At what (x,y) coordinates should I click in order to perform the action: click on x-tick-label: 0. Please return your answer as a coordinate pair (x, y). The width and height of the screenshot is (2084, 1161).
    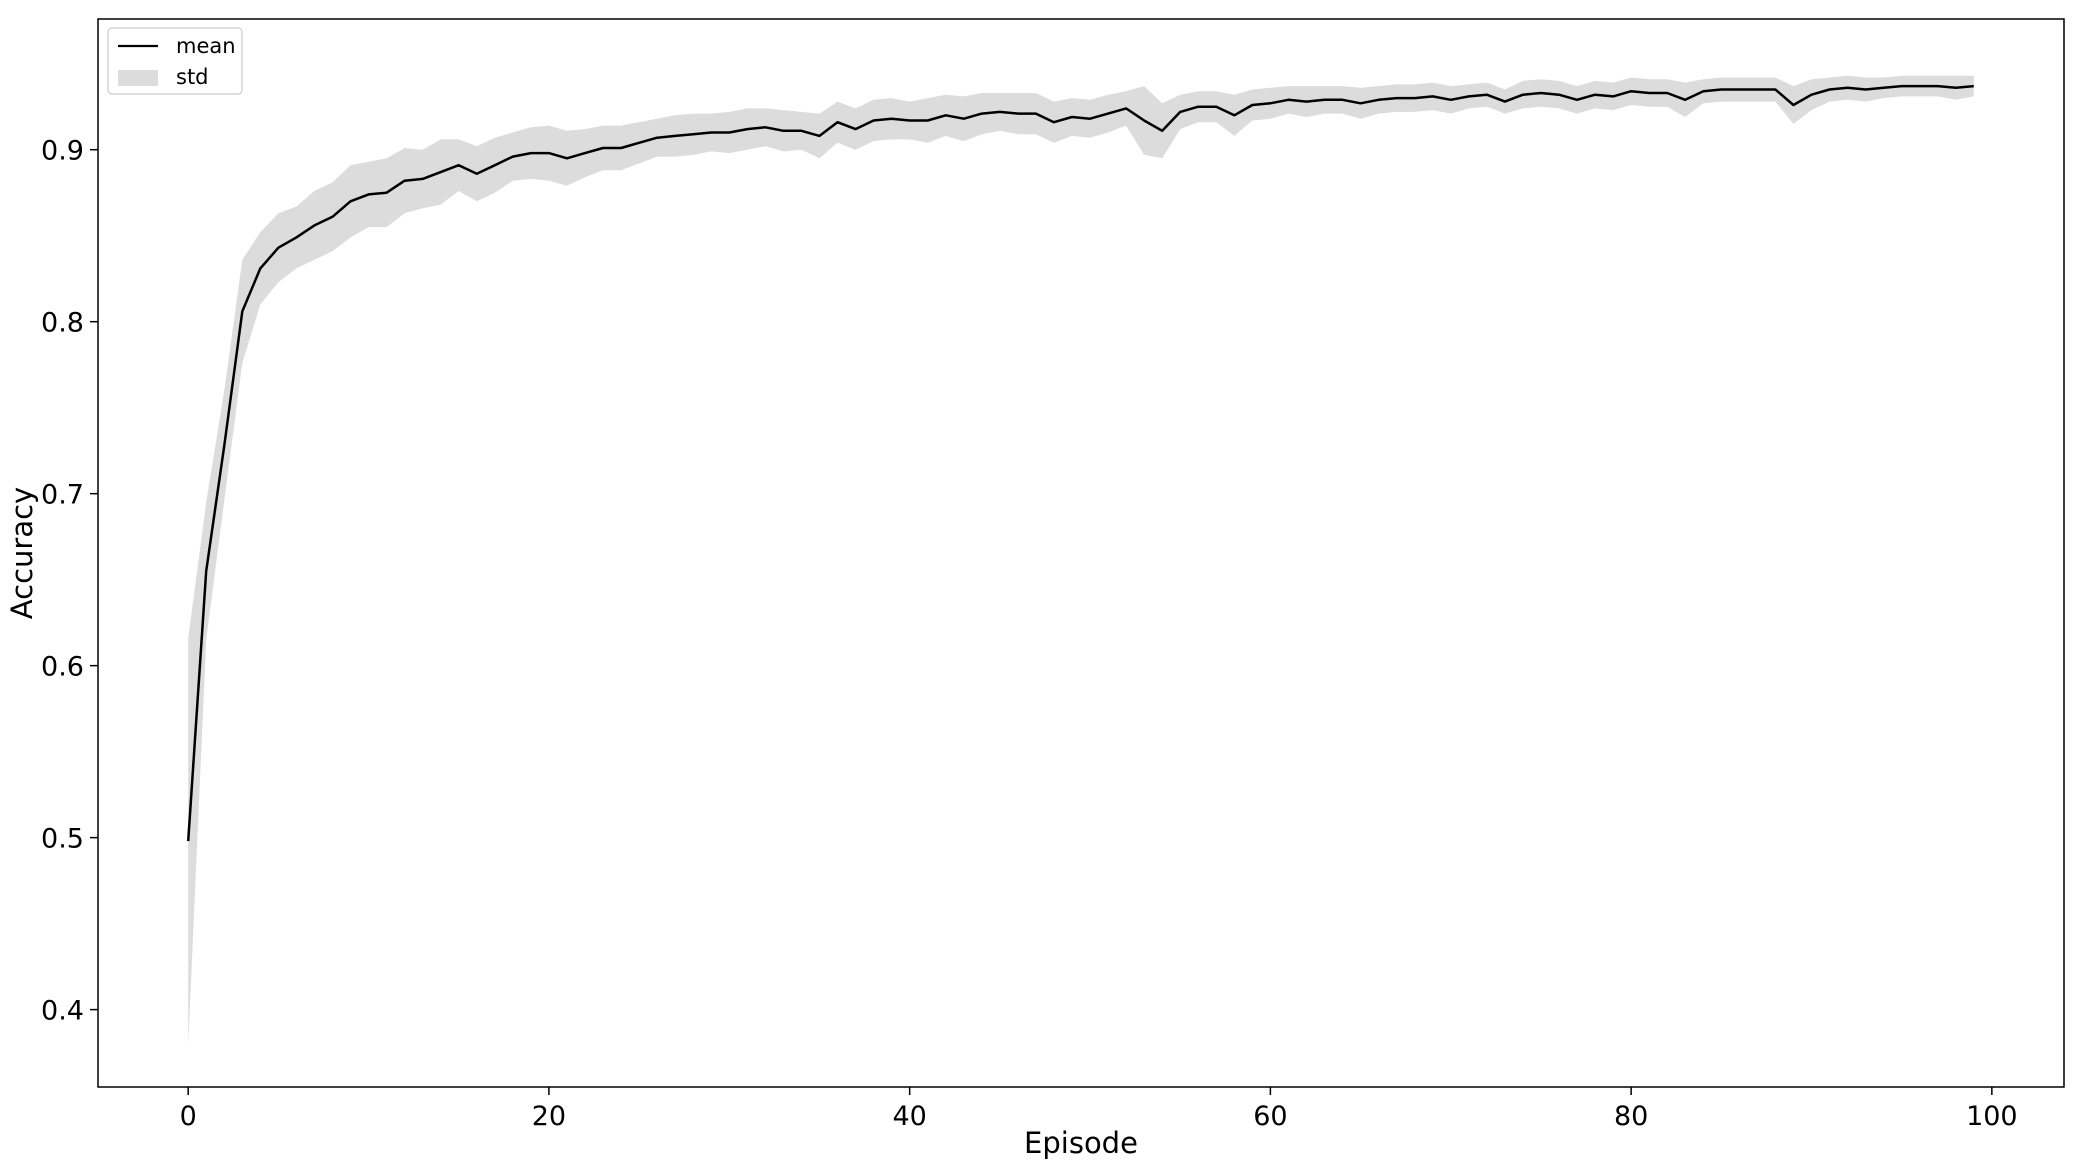
    Looking at the image, I should click on (188, 1116).